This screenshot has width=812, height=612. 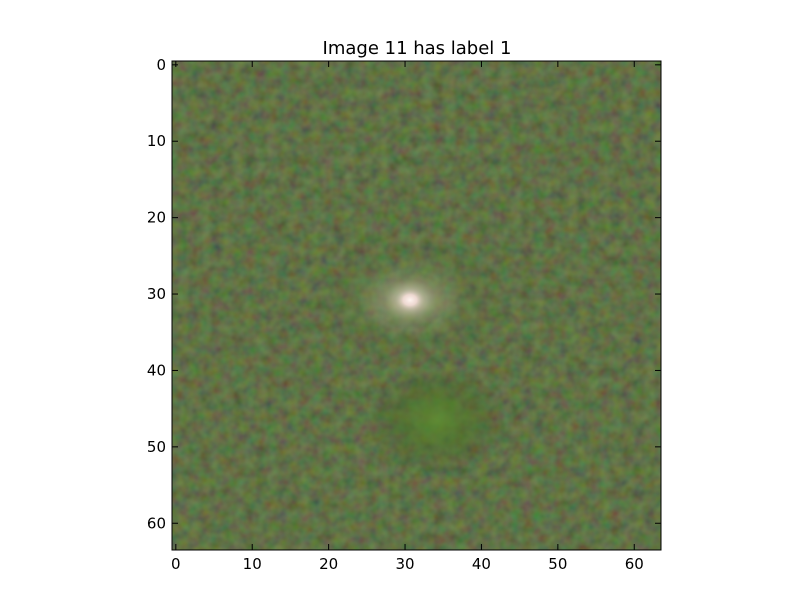 I want to click on x-tick-label: 40, so click(x=481, y=564).